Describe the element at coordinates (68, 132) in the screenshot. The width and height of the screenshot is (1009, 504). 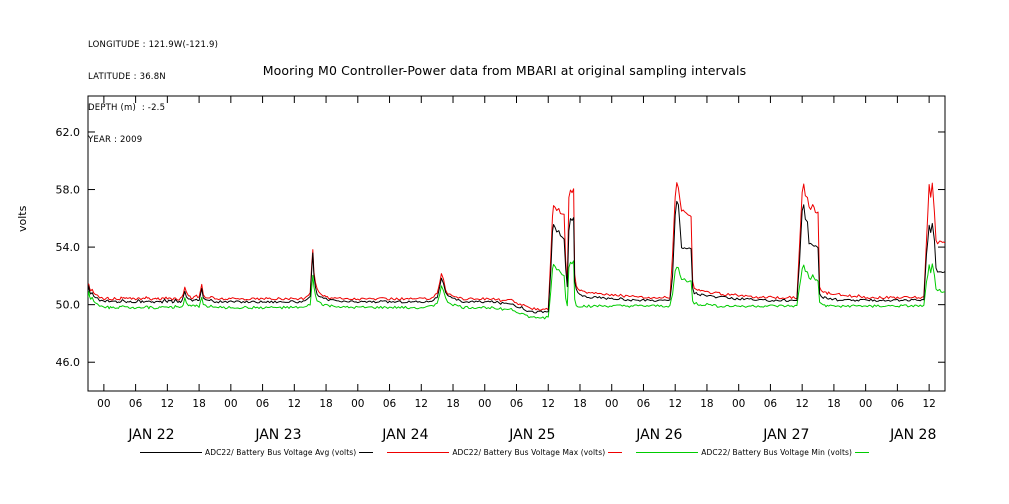
I see `y-tick-label: 62.0` at that location.